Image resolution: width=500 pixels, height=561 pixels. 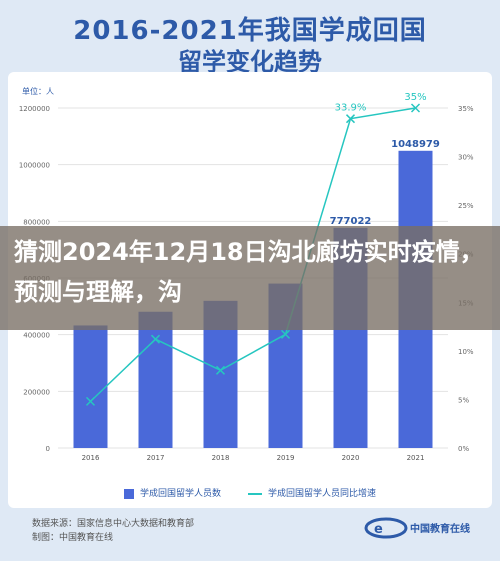 What do you see at coordinates (466, 158) in the screenshot?
I see `y-right-tick-label: 30%` at bounding box center [466, 158].